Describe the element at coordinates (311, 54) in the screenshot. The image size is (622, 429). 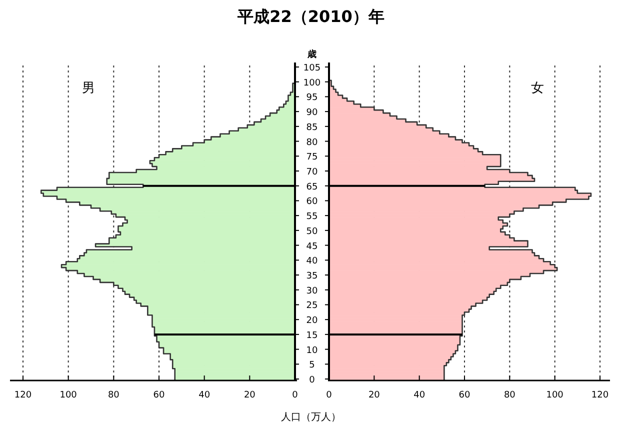
I see `y-axis-title: 歳` at that location.